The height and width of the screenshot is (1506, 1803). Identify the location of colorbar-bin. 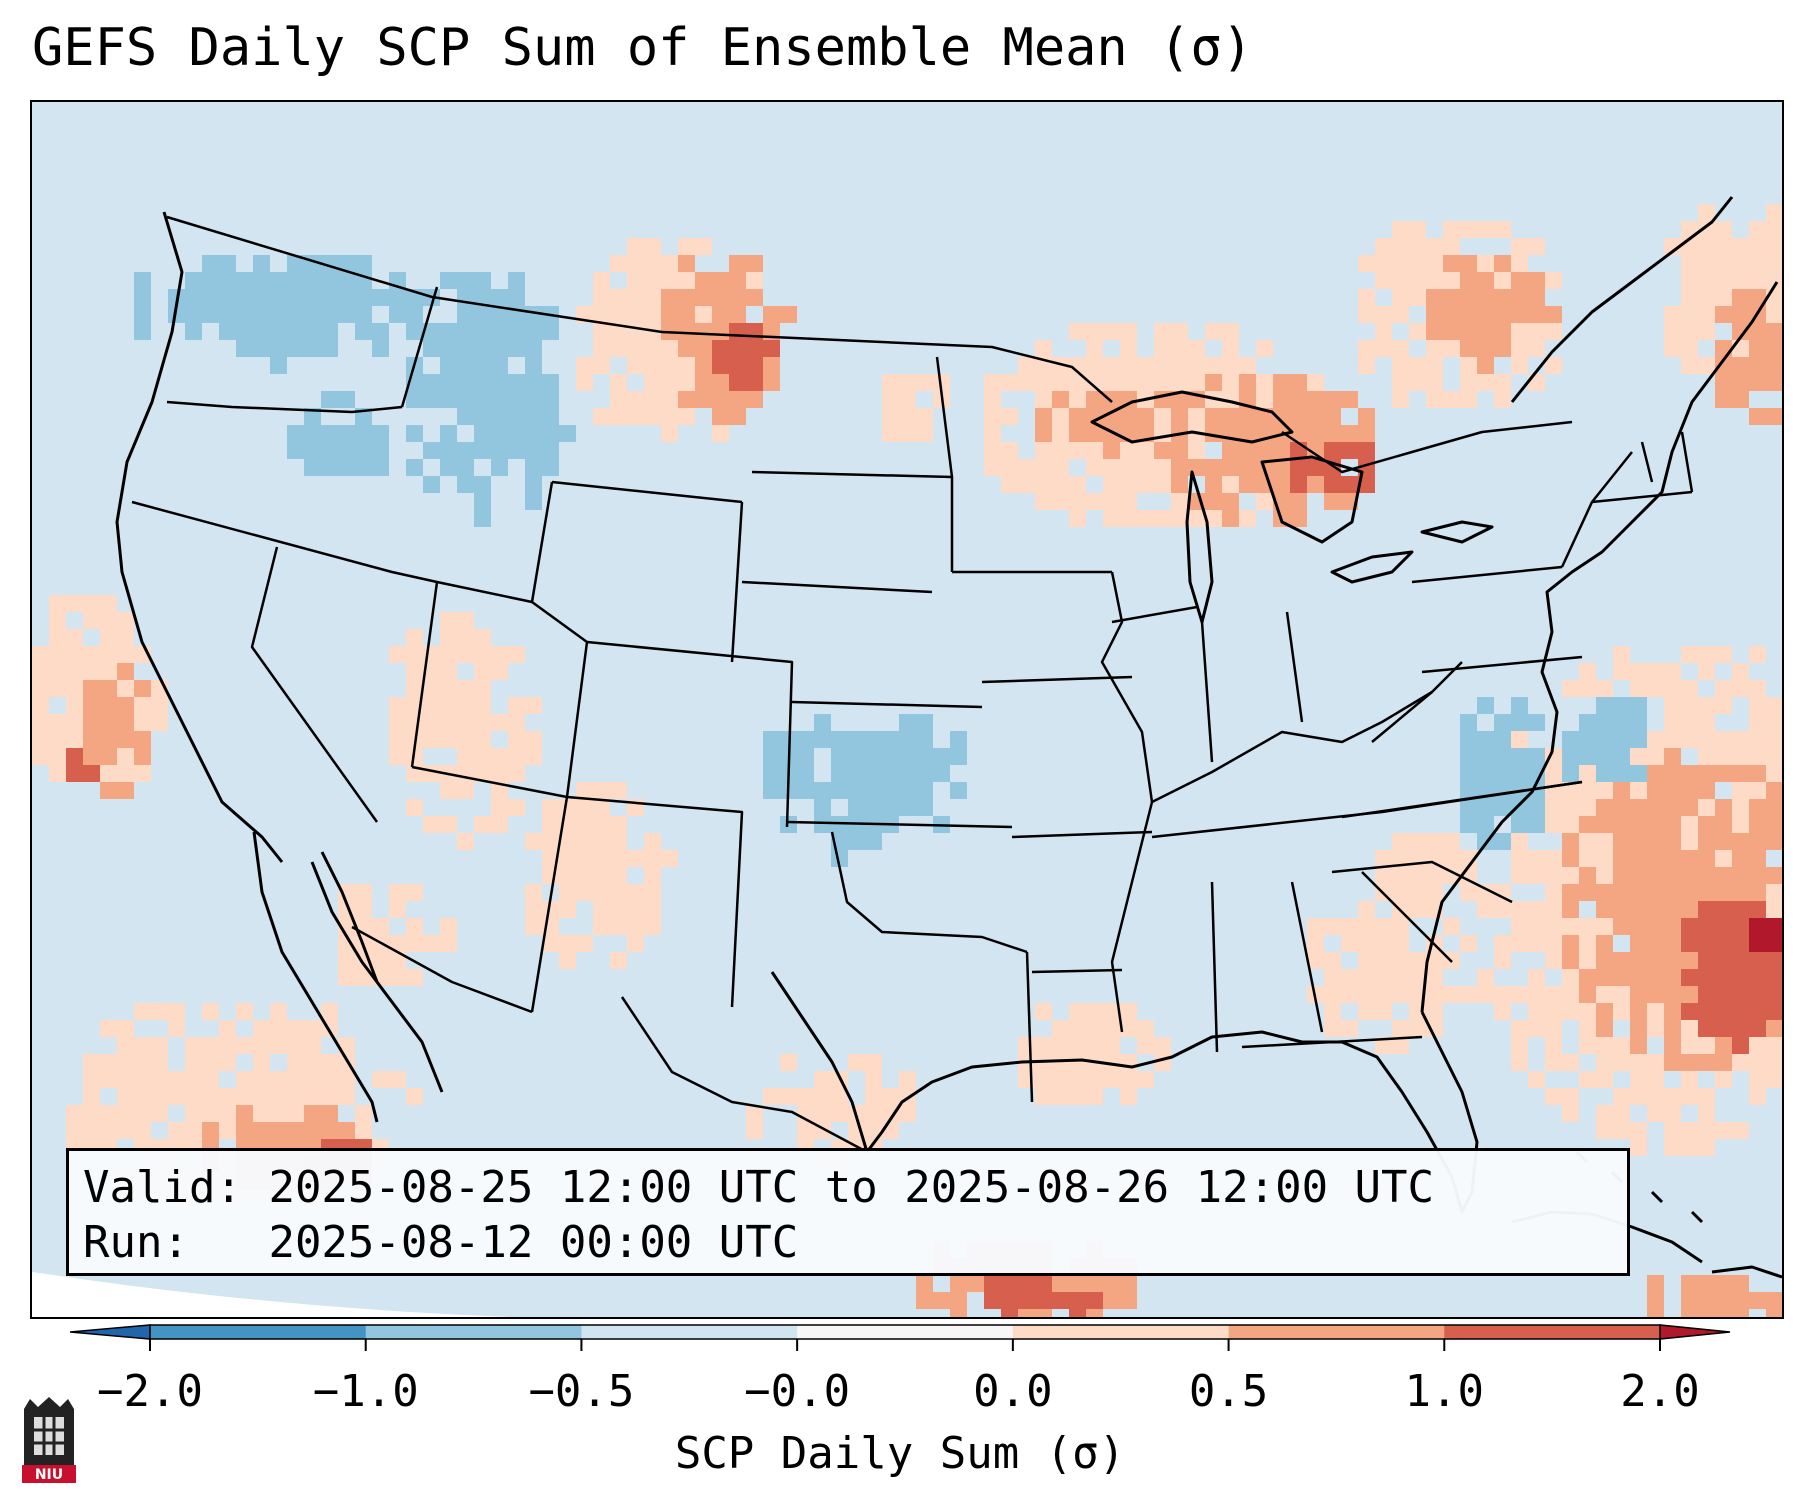
(473, 1332).